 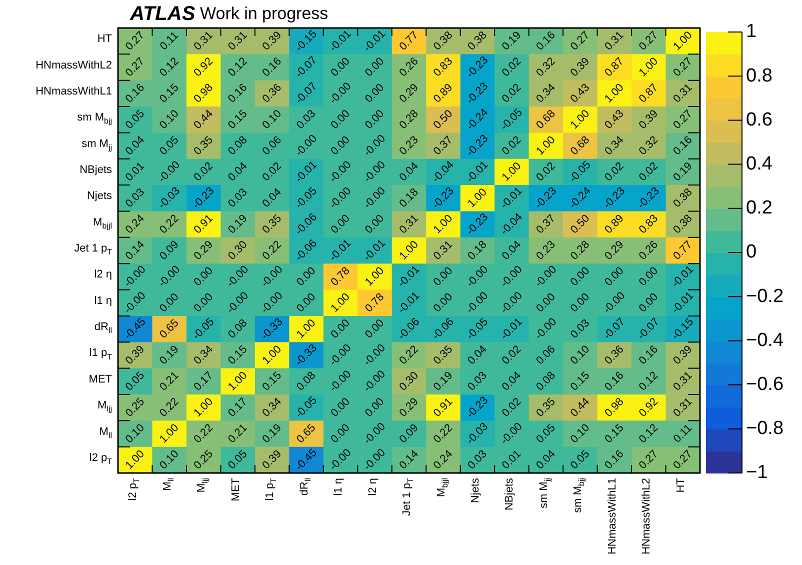 What do you see at coordinates (751, 31) in the screenshot?
I see `color-bar-label: 1` at bounding box center [751, 31].